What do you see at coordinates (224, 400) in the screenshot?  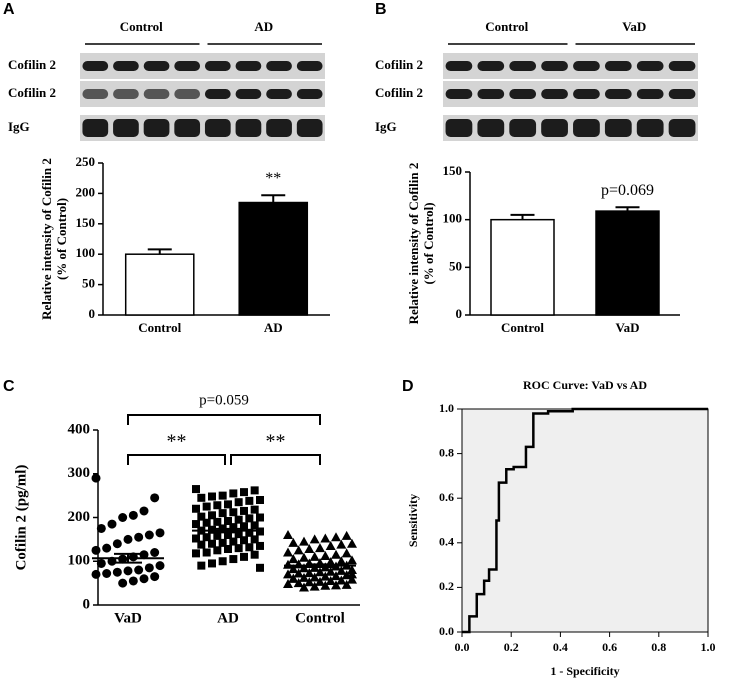 I see `annotation: p=0.059` at bounding box center [224, 400].